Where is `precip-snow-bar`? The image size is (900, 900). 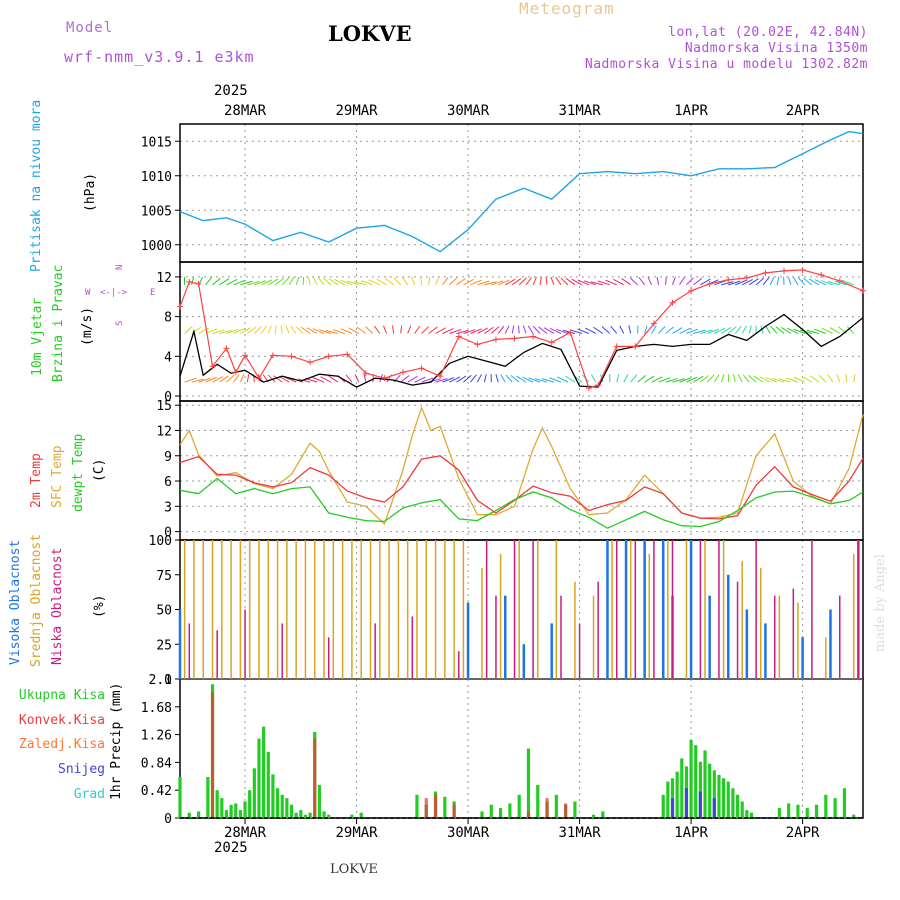
precip-snow-bar is located at coordinates (714, 808).